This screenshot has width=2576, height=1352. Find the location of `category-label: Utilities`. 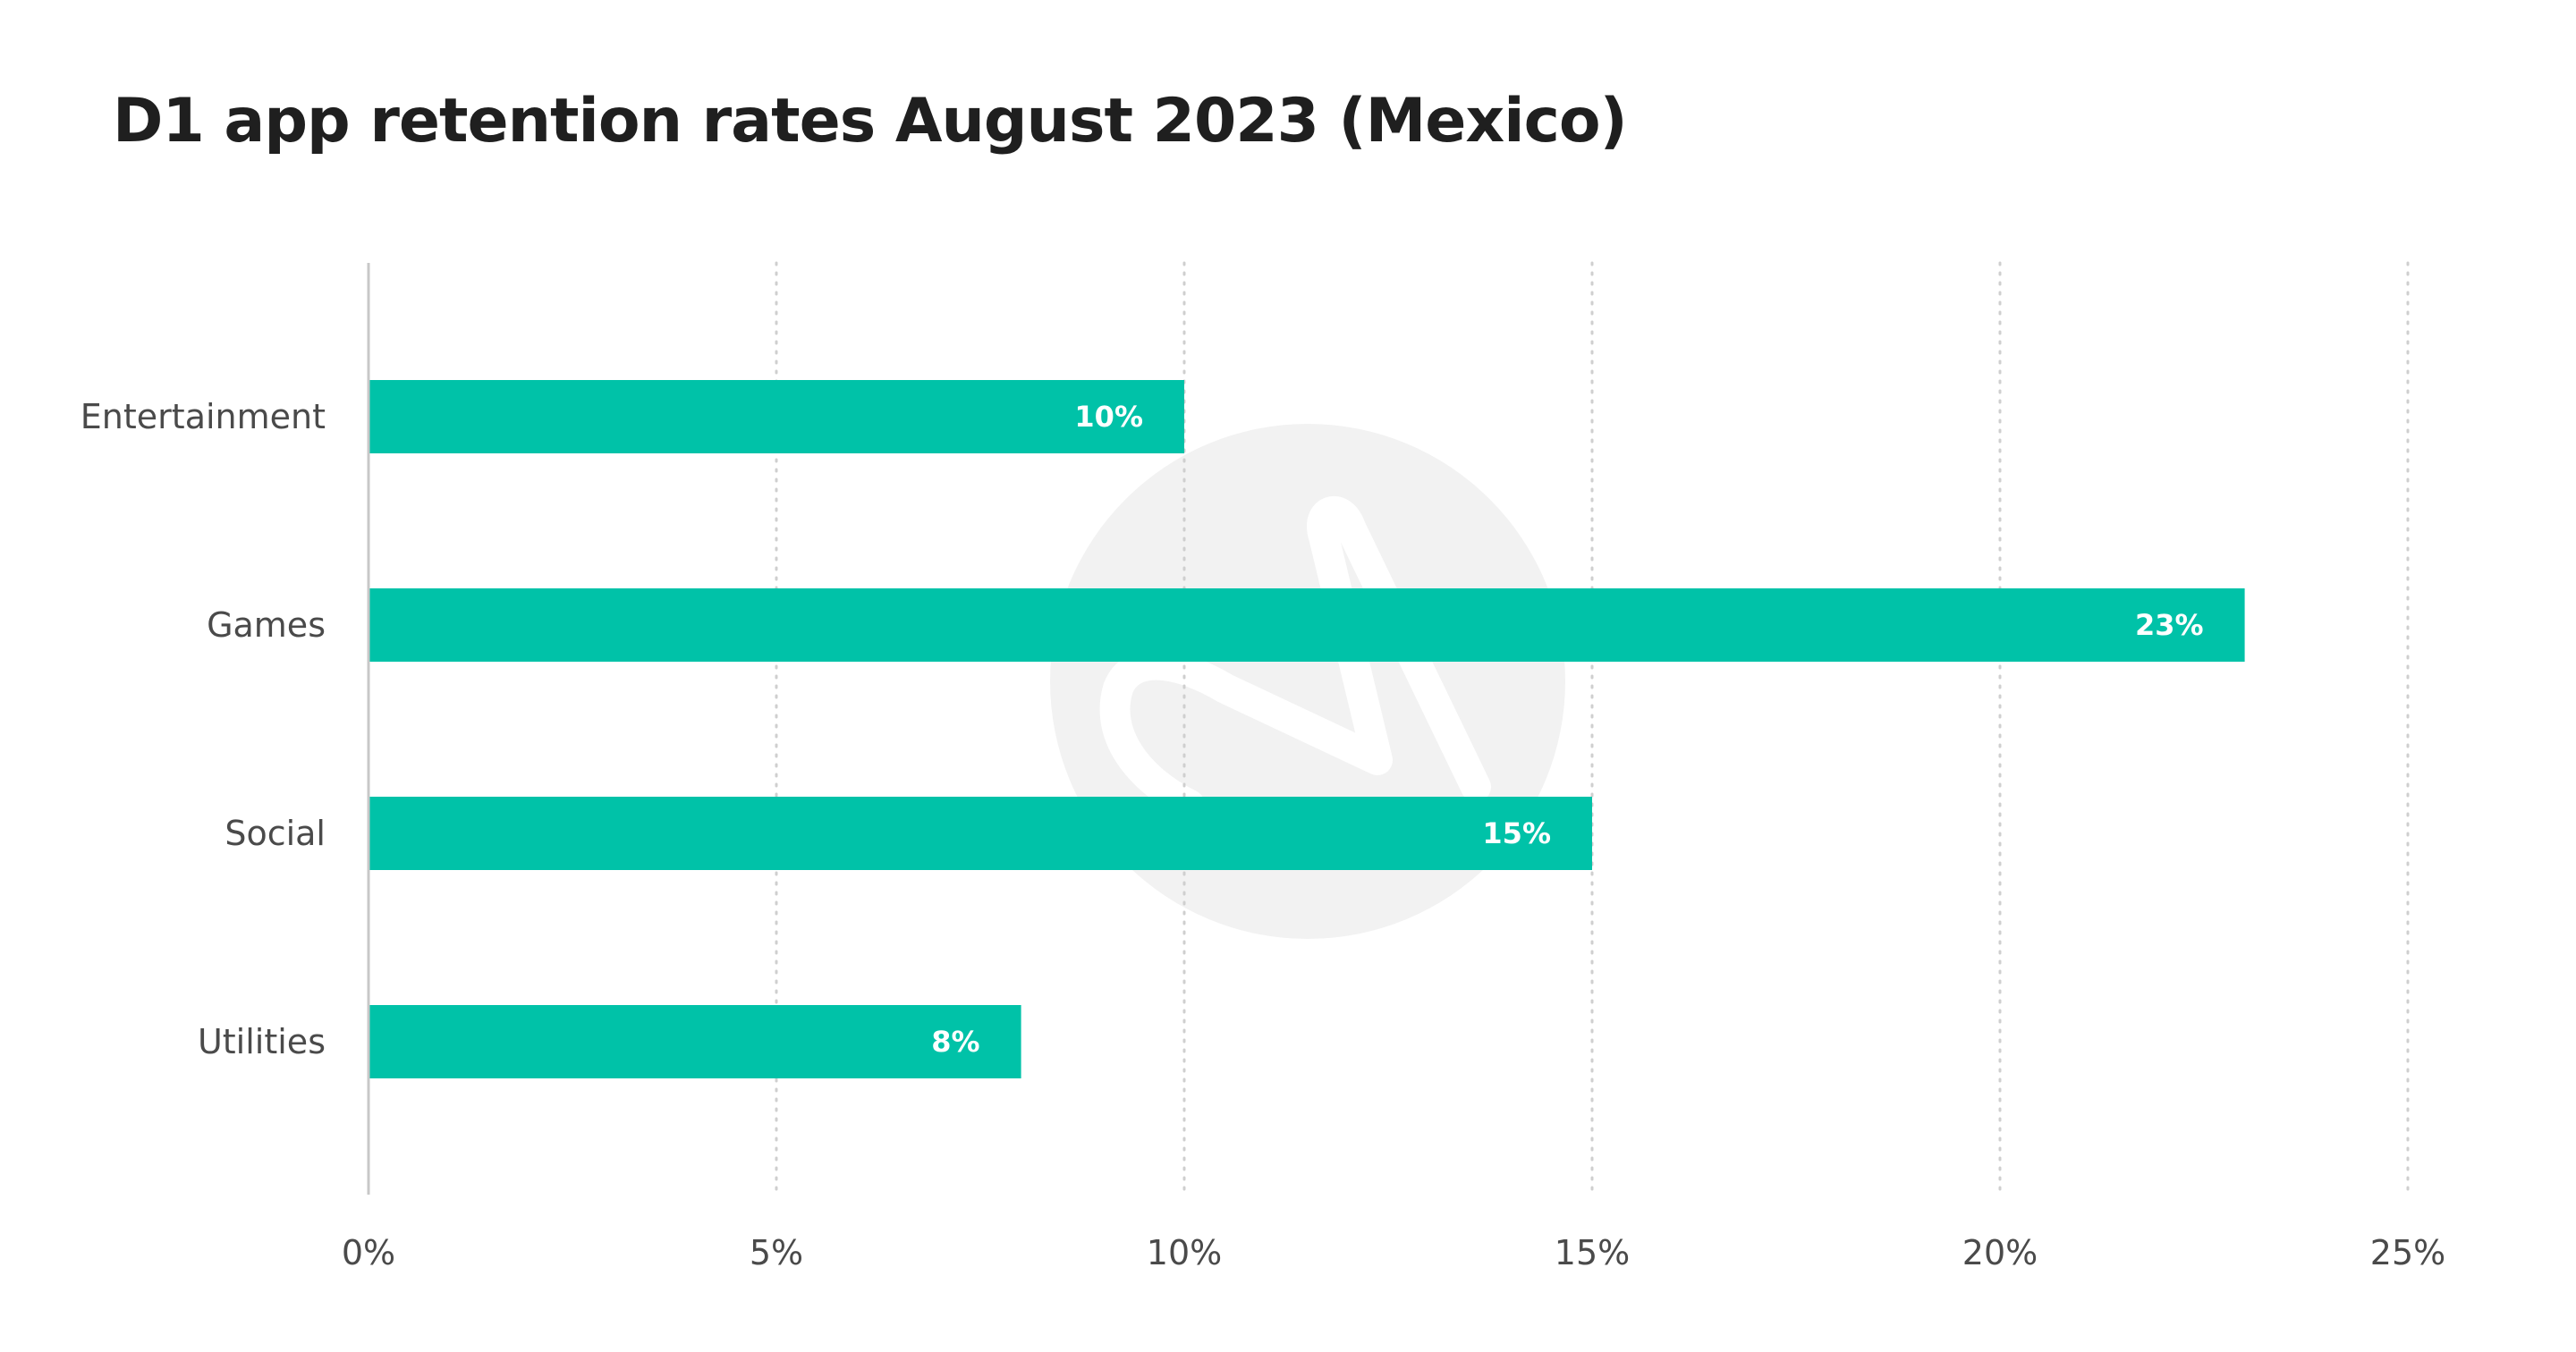

category-label: Utilities is located at coordinates (262, 1041).